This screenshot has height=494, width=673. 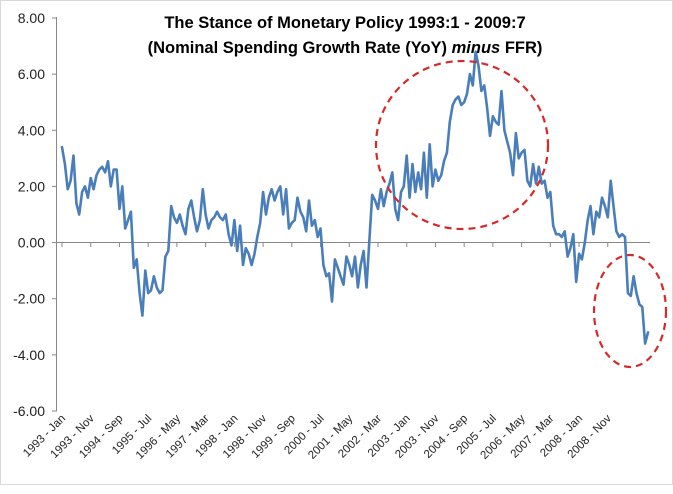 What do you see at coordinates (31, 18) in the screenshot?
I see `y-tick-label: 8.00` at bounding box center [31, 18].